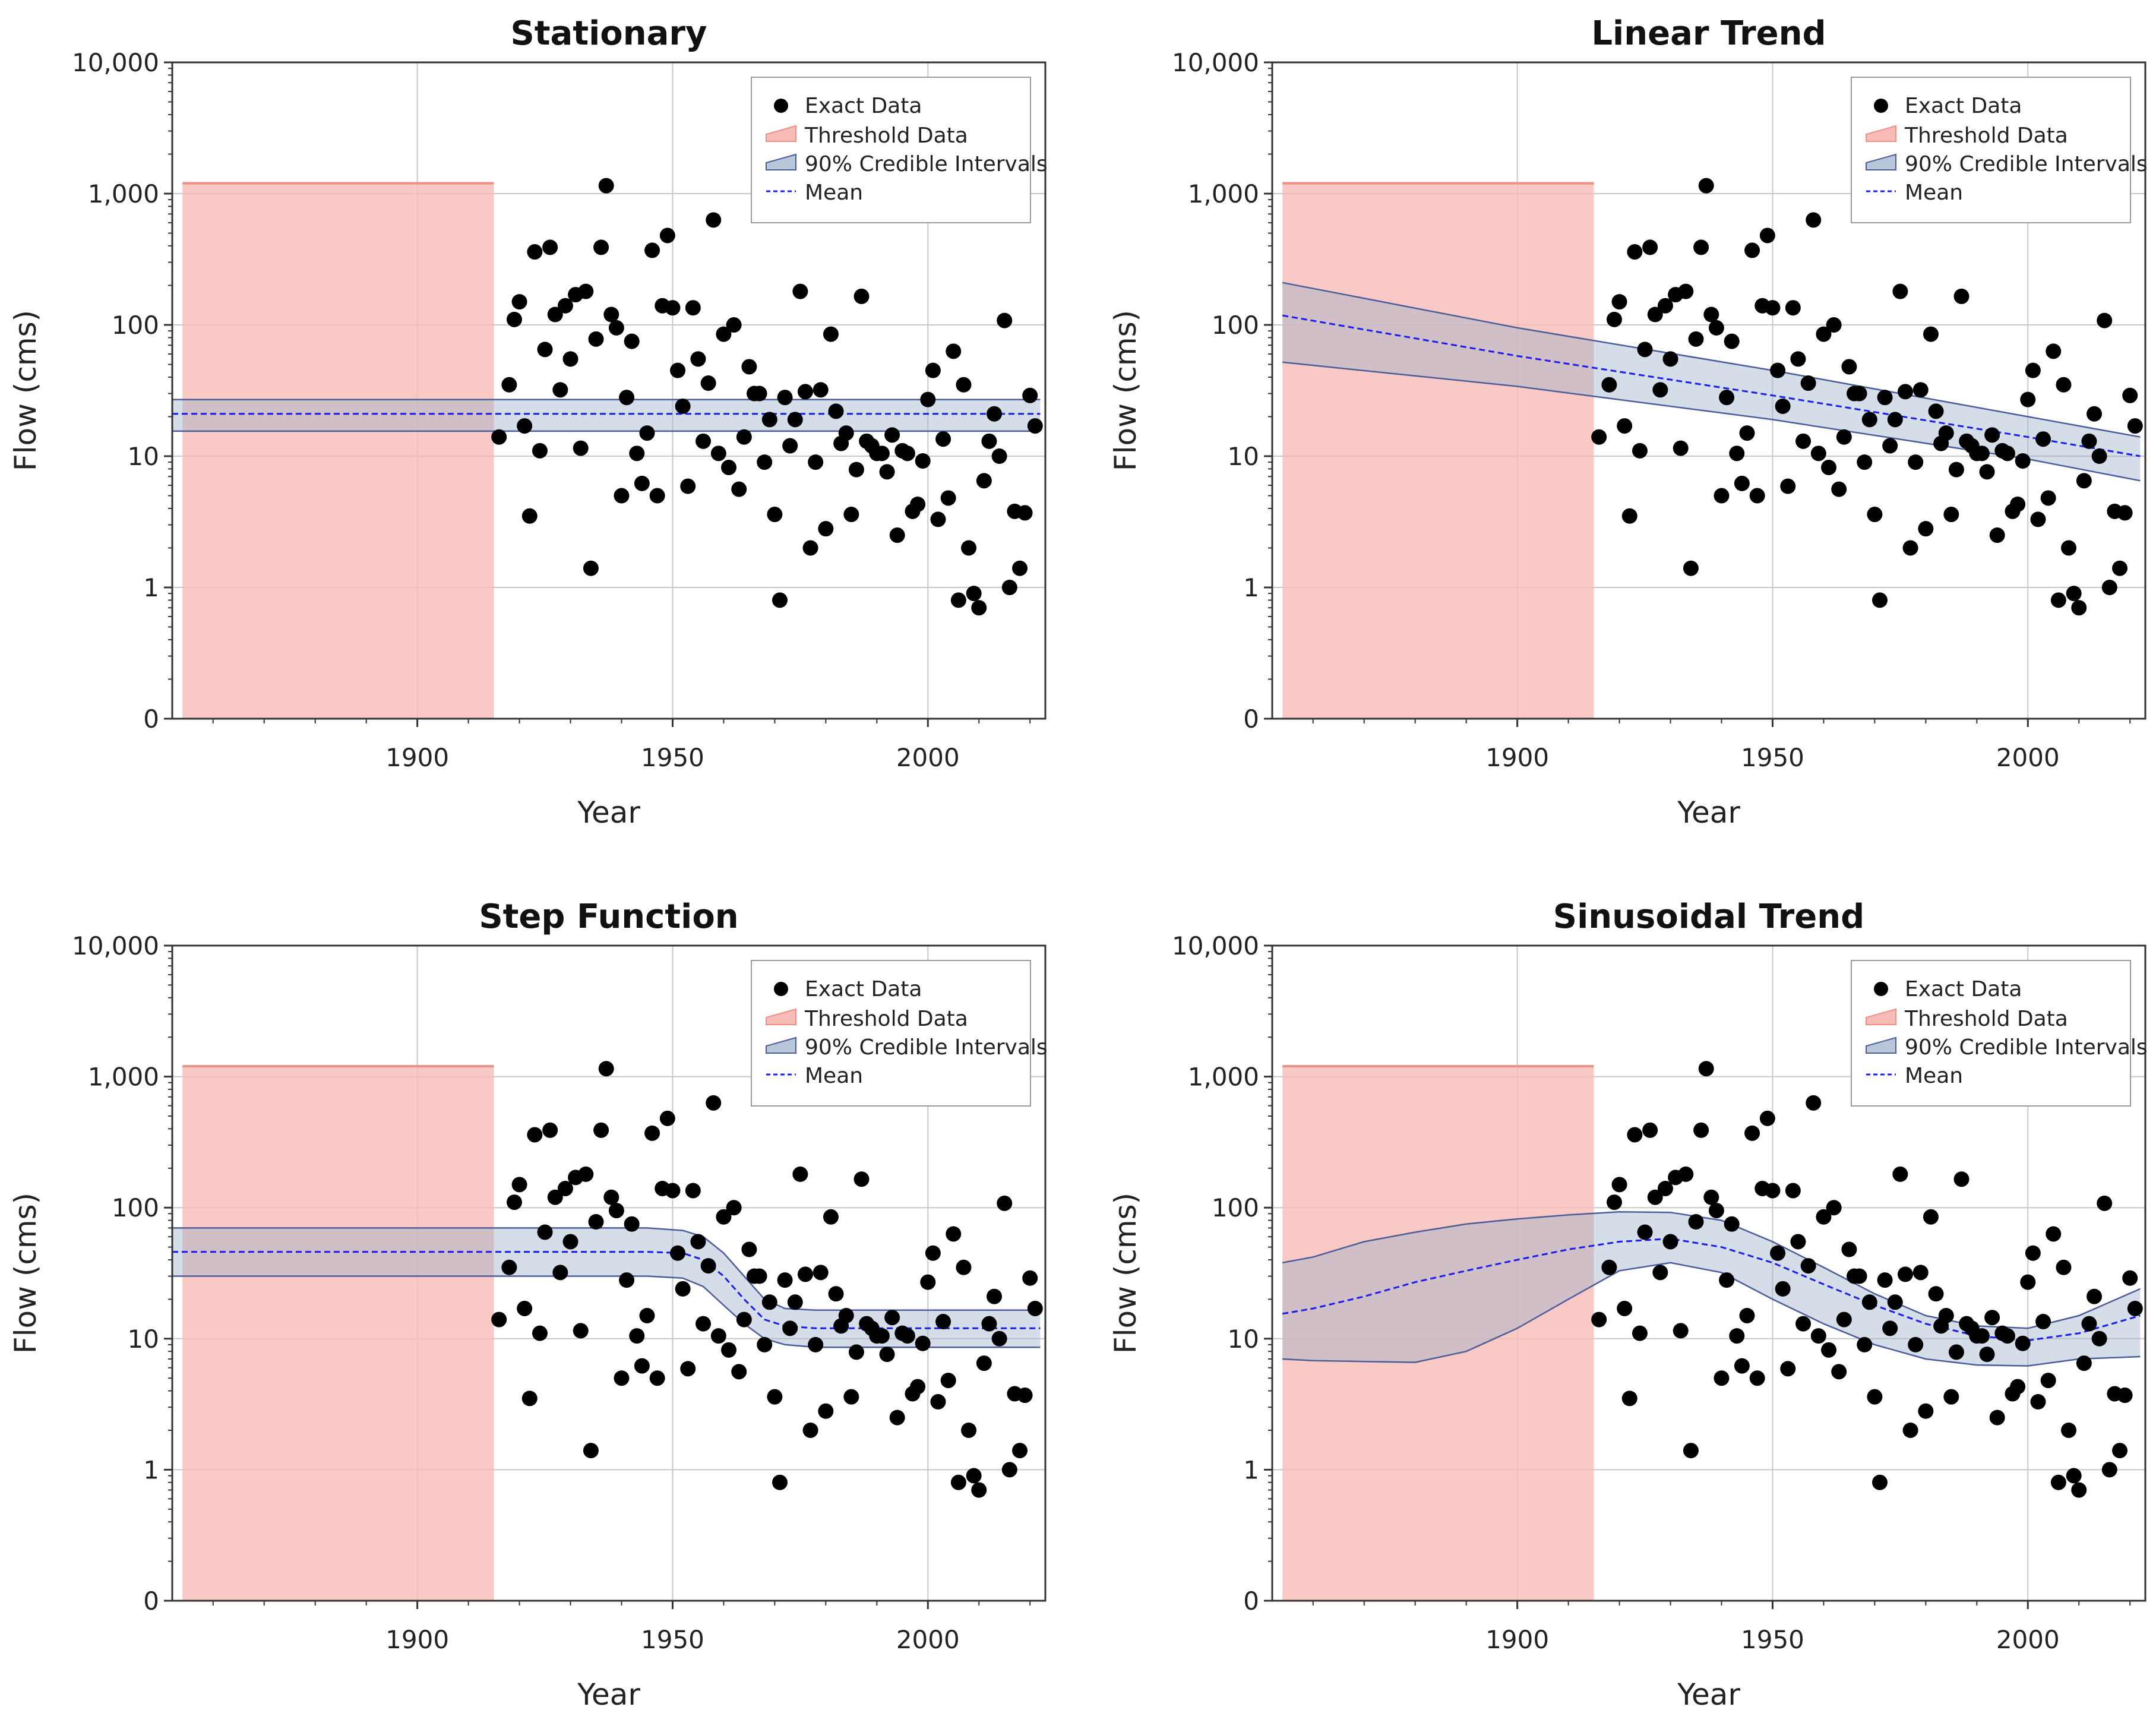  I want to click on legend-exact-data-marker, so click(781, 989).